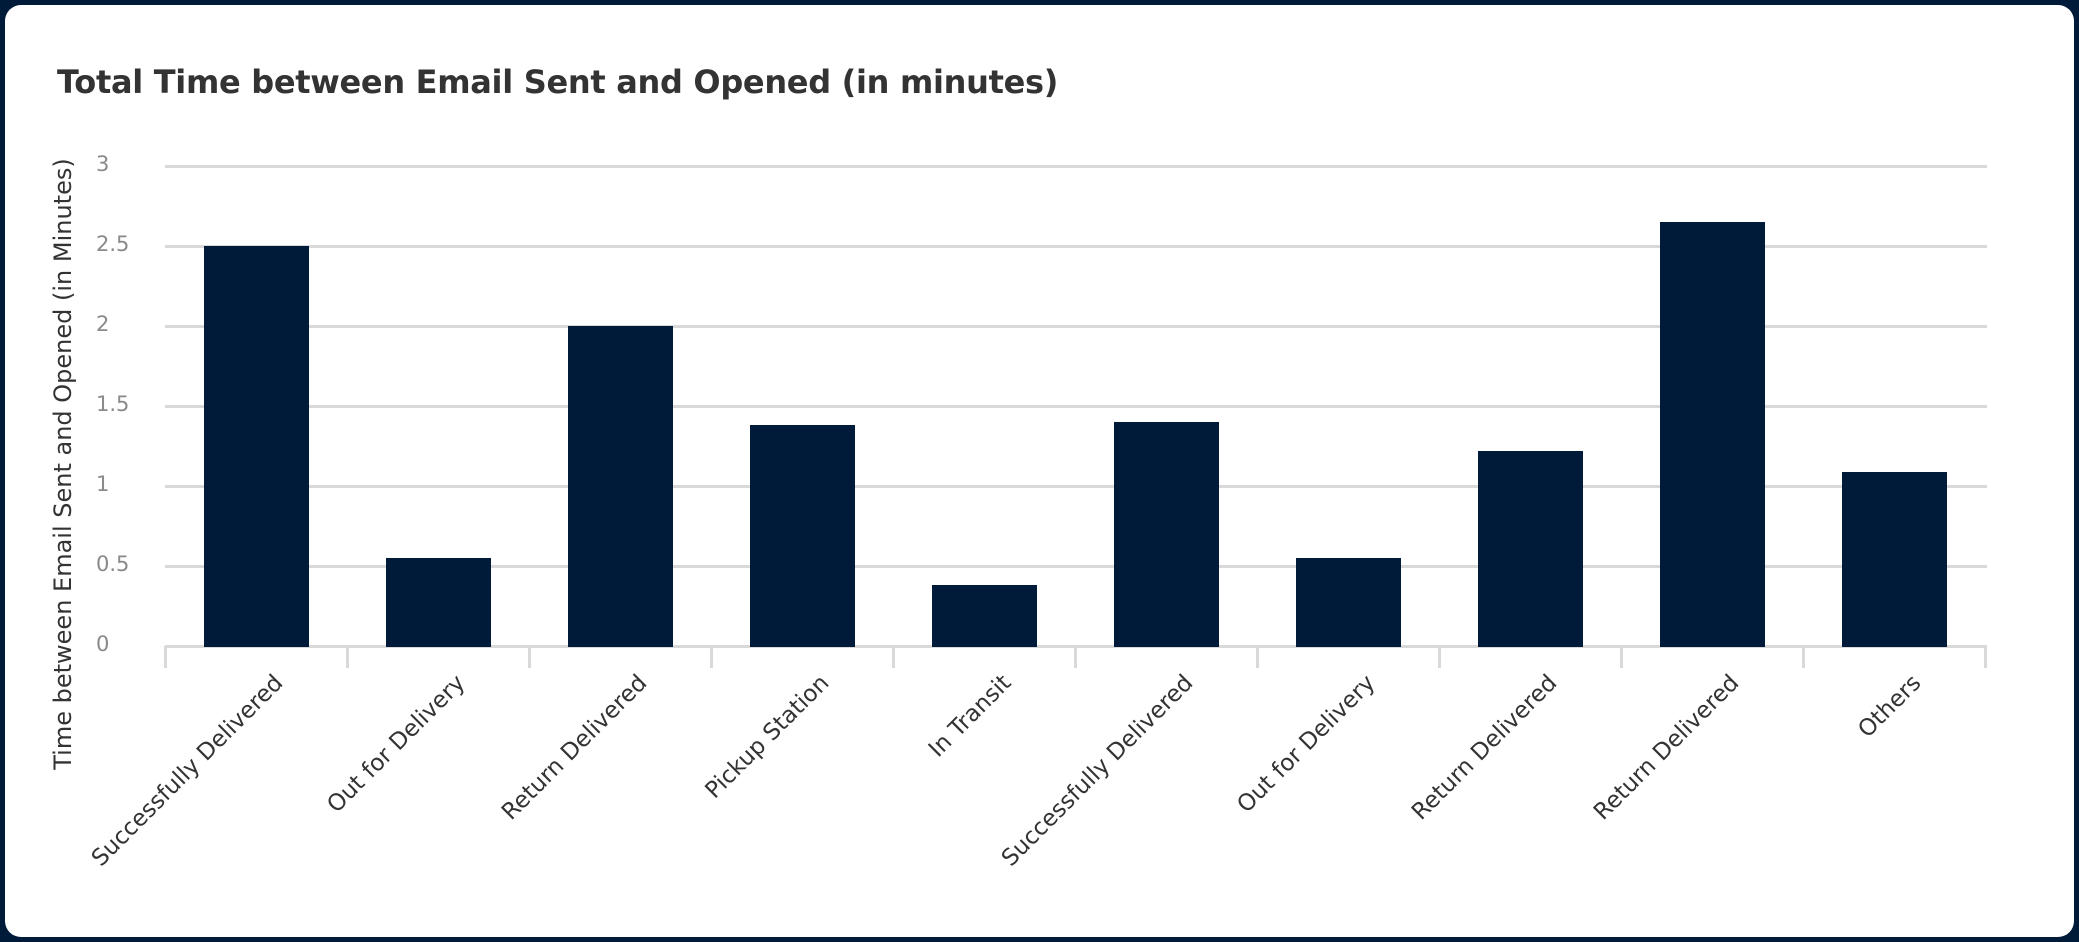 The height and width of the screenshot is (942, 2079). What do you see at coordinates (767, 737) in the screenshot?
I see `x-category-label: Pickup Station` at bounding box center [767, 737].